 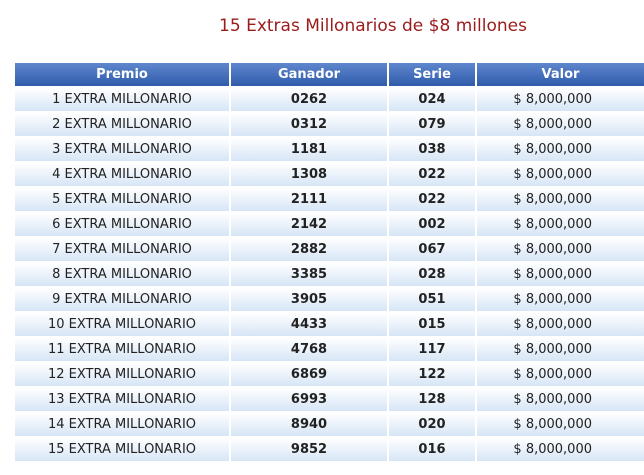 What do you see at coordinates (432, 224) in the screenshot?
I see `serie-cell: 002` at bounding box center [432, 224].